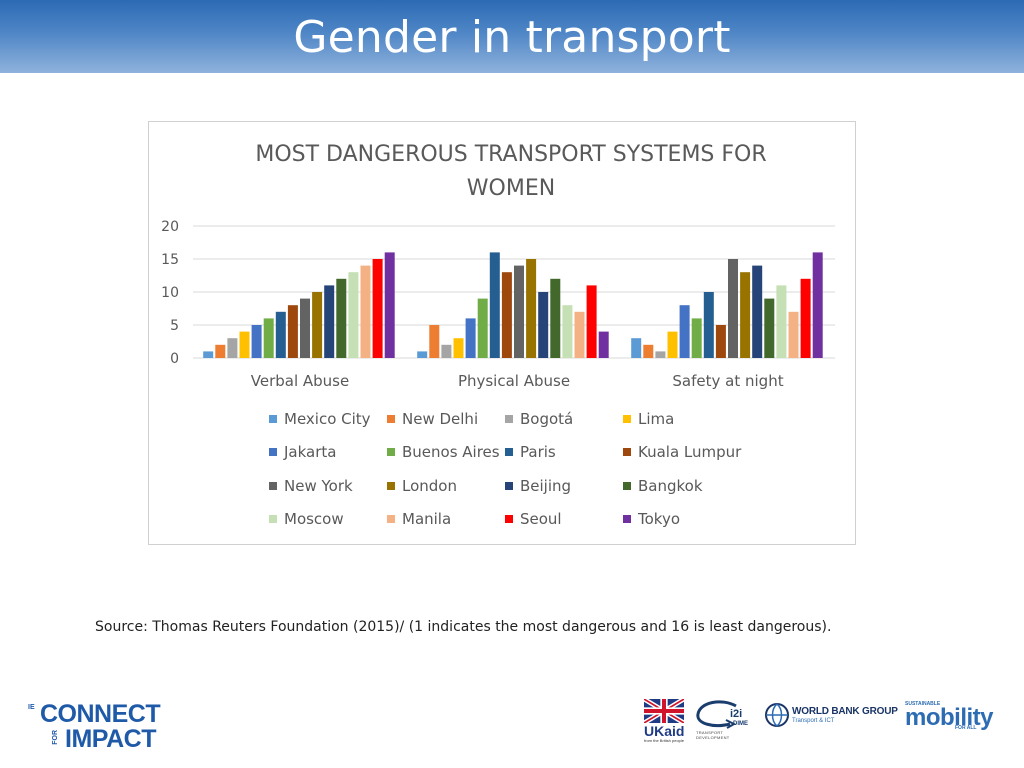 This screenshot has height=768, width=1024. I want to click on chart-title: MOST DANGEROUS TRANSPORT SYSTEMS FOR, so click(510, 154).